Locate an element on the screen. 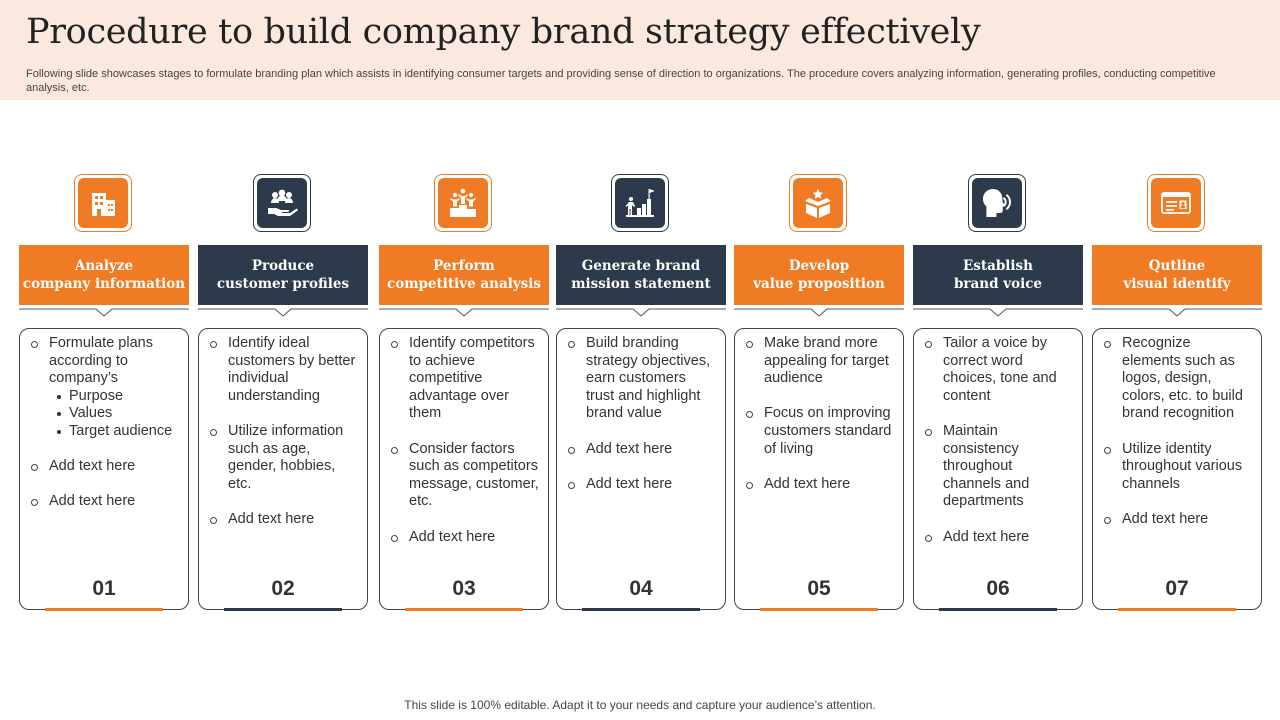 The image size is (1280, 720). sub-list-item: Target audience is located at coordinates (118, 432).